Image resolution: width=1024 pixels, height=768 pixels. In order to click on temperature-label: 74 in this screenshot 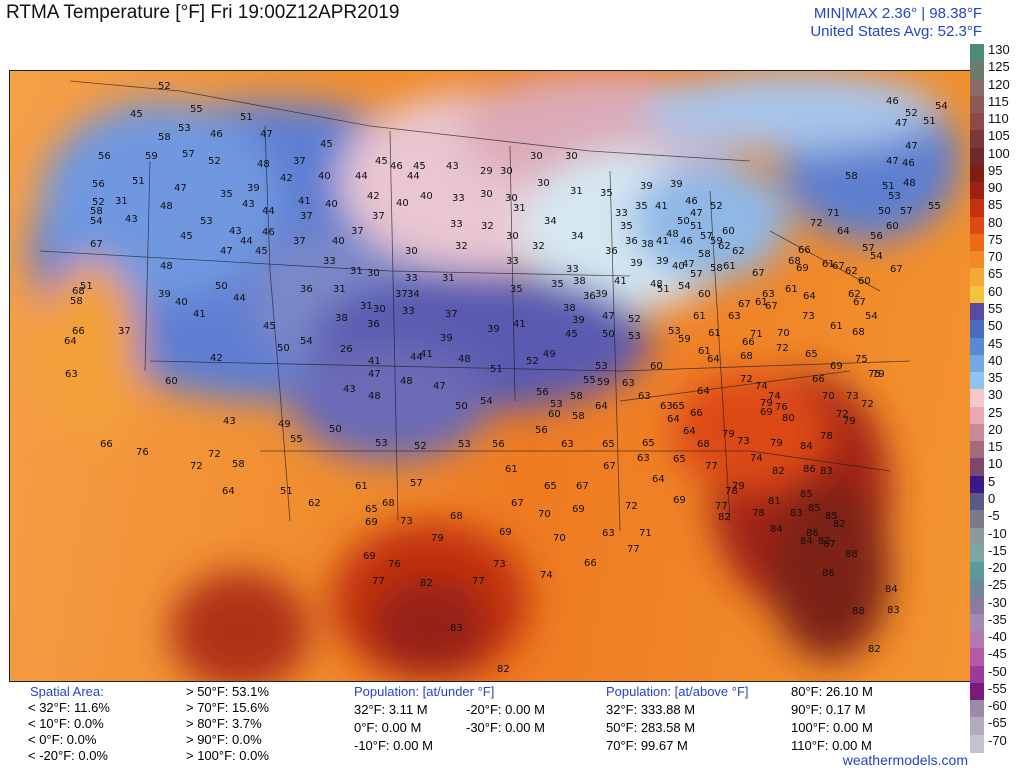, I will do `click(761, 386)`.